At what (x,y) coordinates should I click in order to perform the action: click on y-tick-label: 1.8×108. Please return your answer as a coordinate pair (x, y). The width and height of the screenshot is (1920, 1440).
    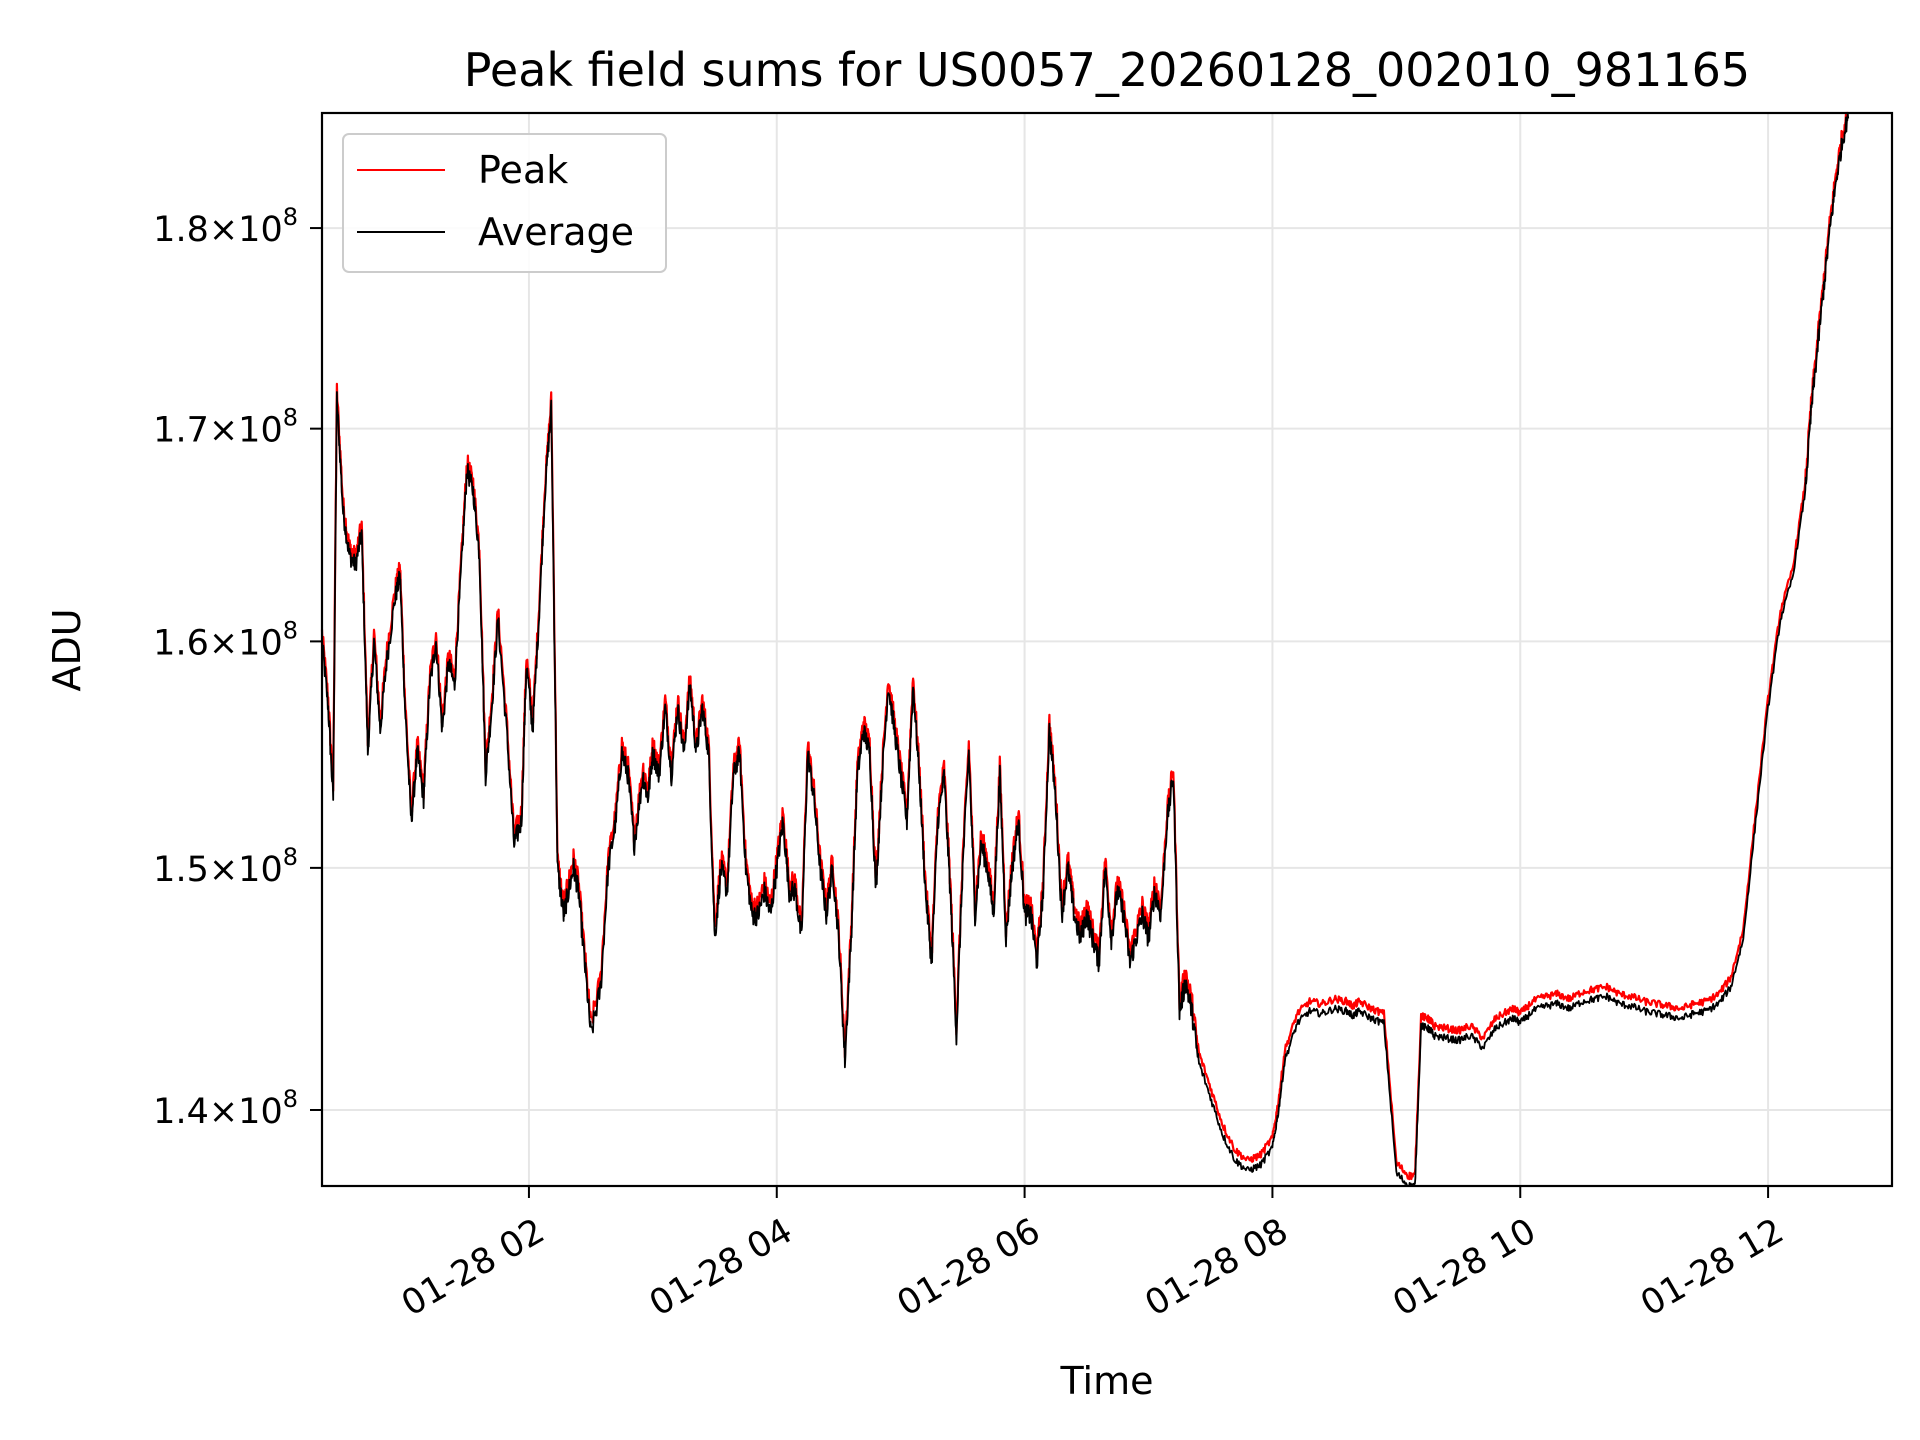
    Looking at the image, I should click on (225, 226).